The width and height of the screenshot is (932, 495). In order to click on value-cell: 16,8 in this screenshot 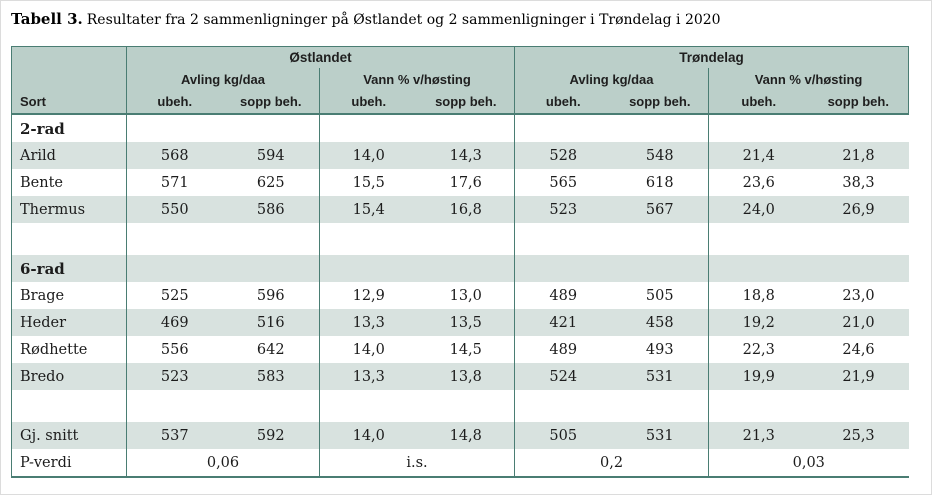, I will do `click(465, 209)`.